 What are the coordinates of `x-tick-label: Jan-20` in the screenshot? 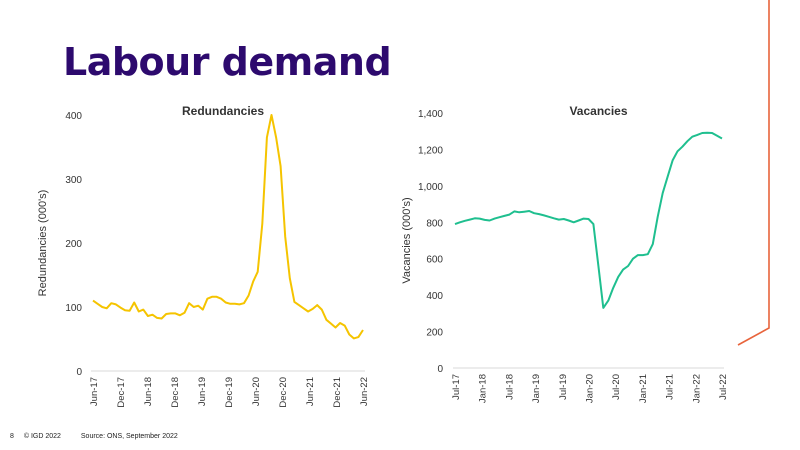 It's located at (590, 388).